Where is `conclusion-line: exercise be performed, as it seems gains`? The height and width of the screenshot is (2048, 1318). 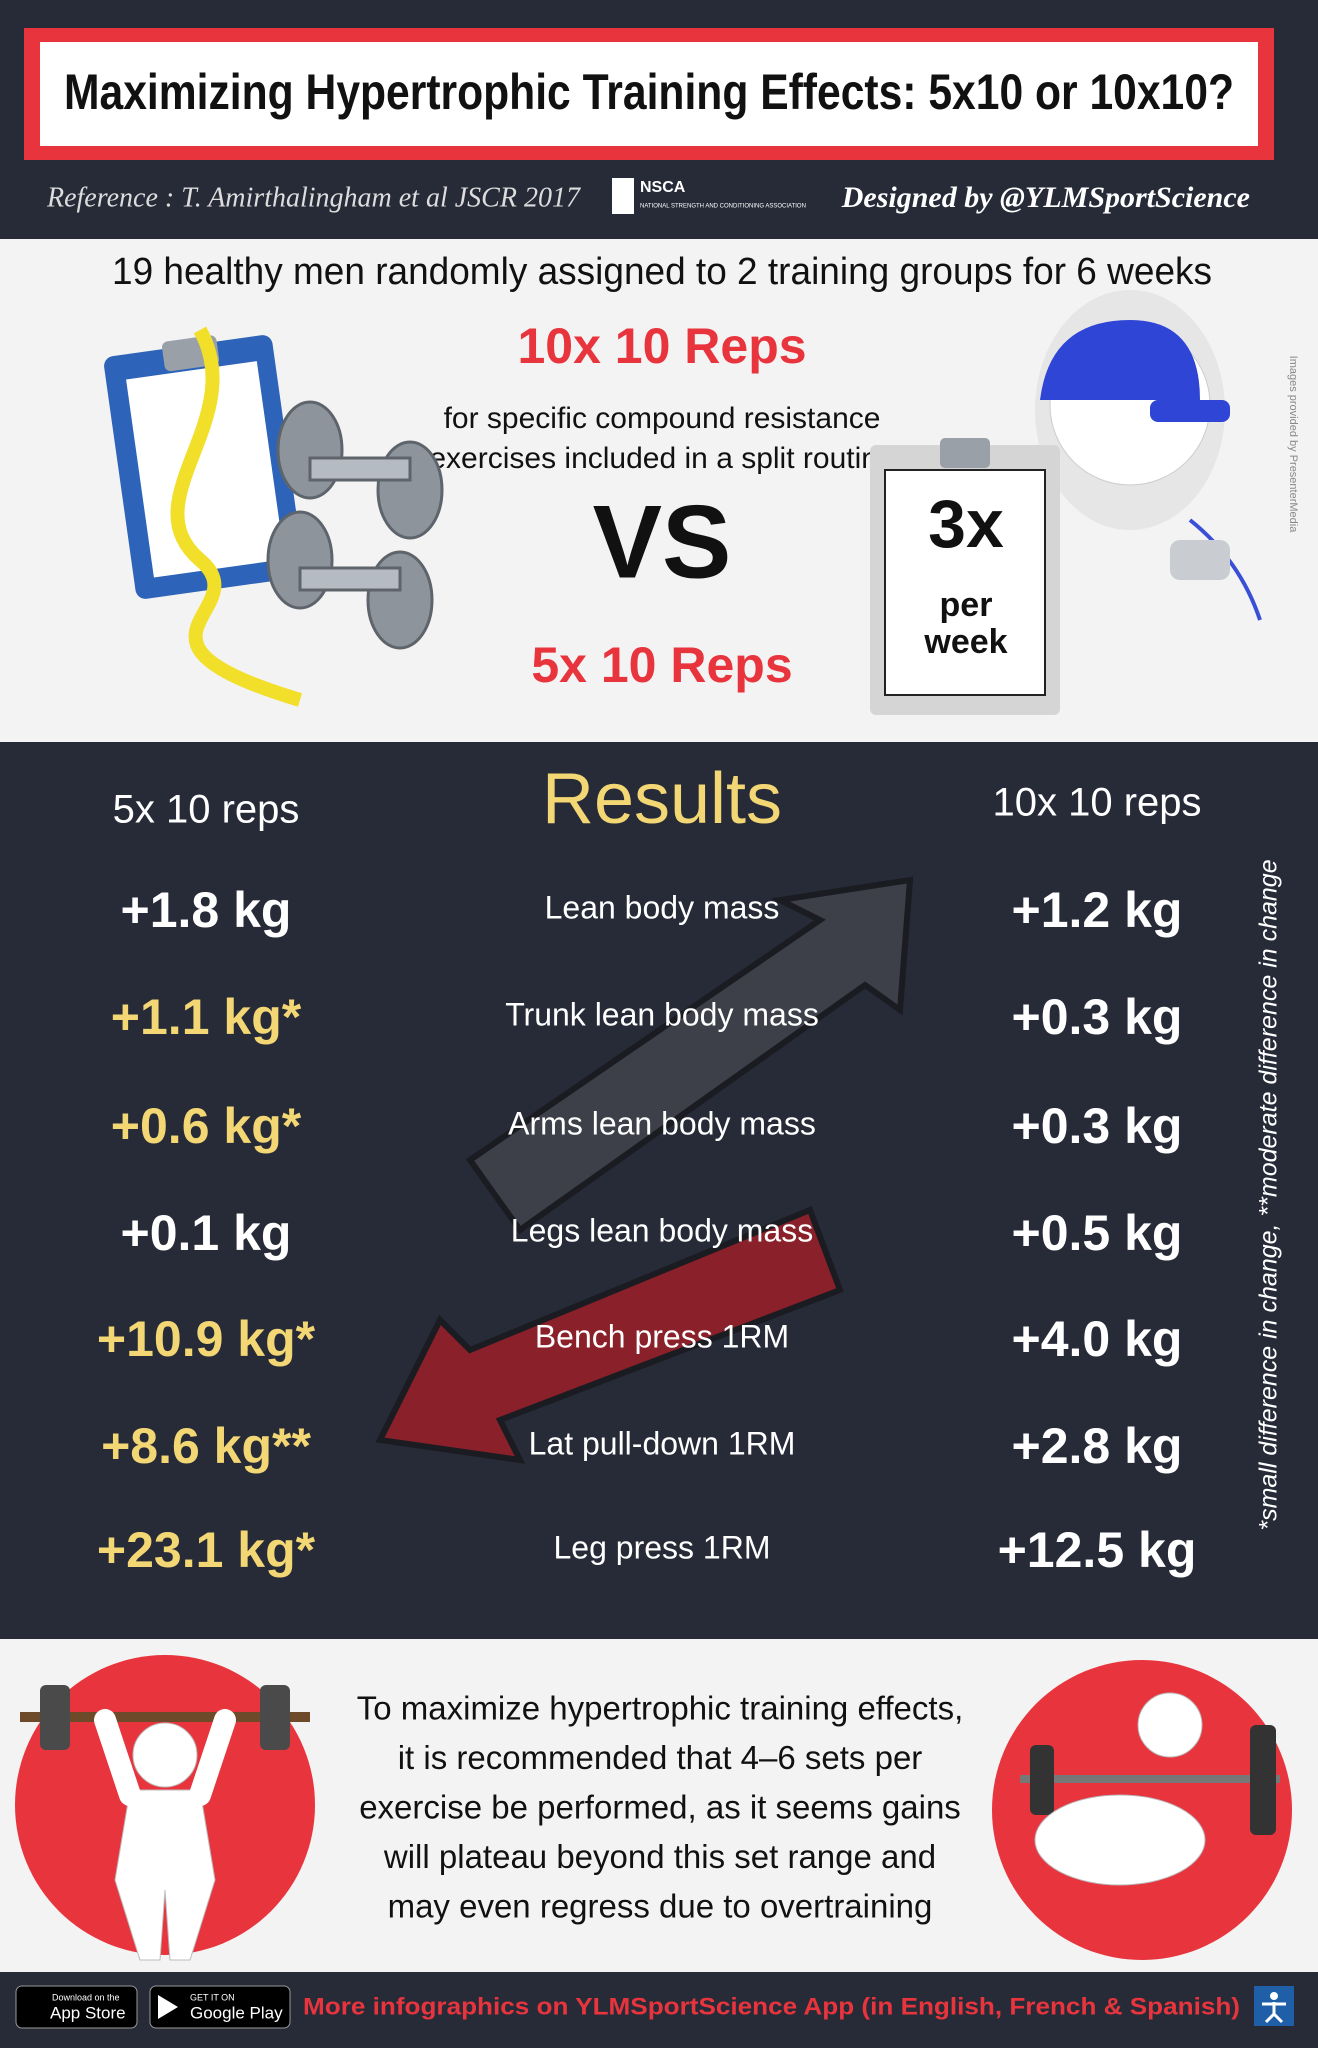
conclusion-line: exercise be performed, as it seems gains is located at coordinates (660, 1807).